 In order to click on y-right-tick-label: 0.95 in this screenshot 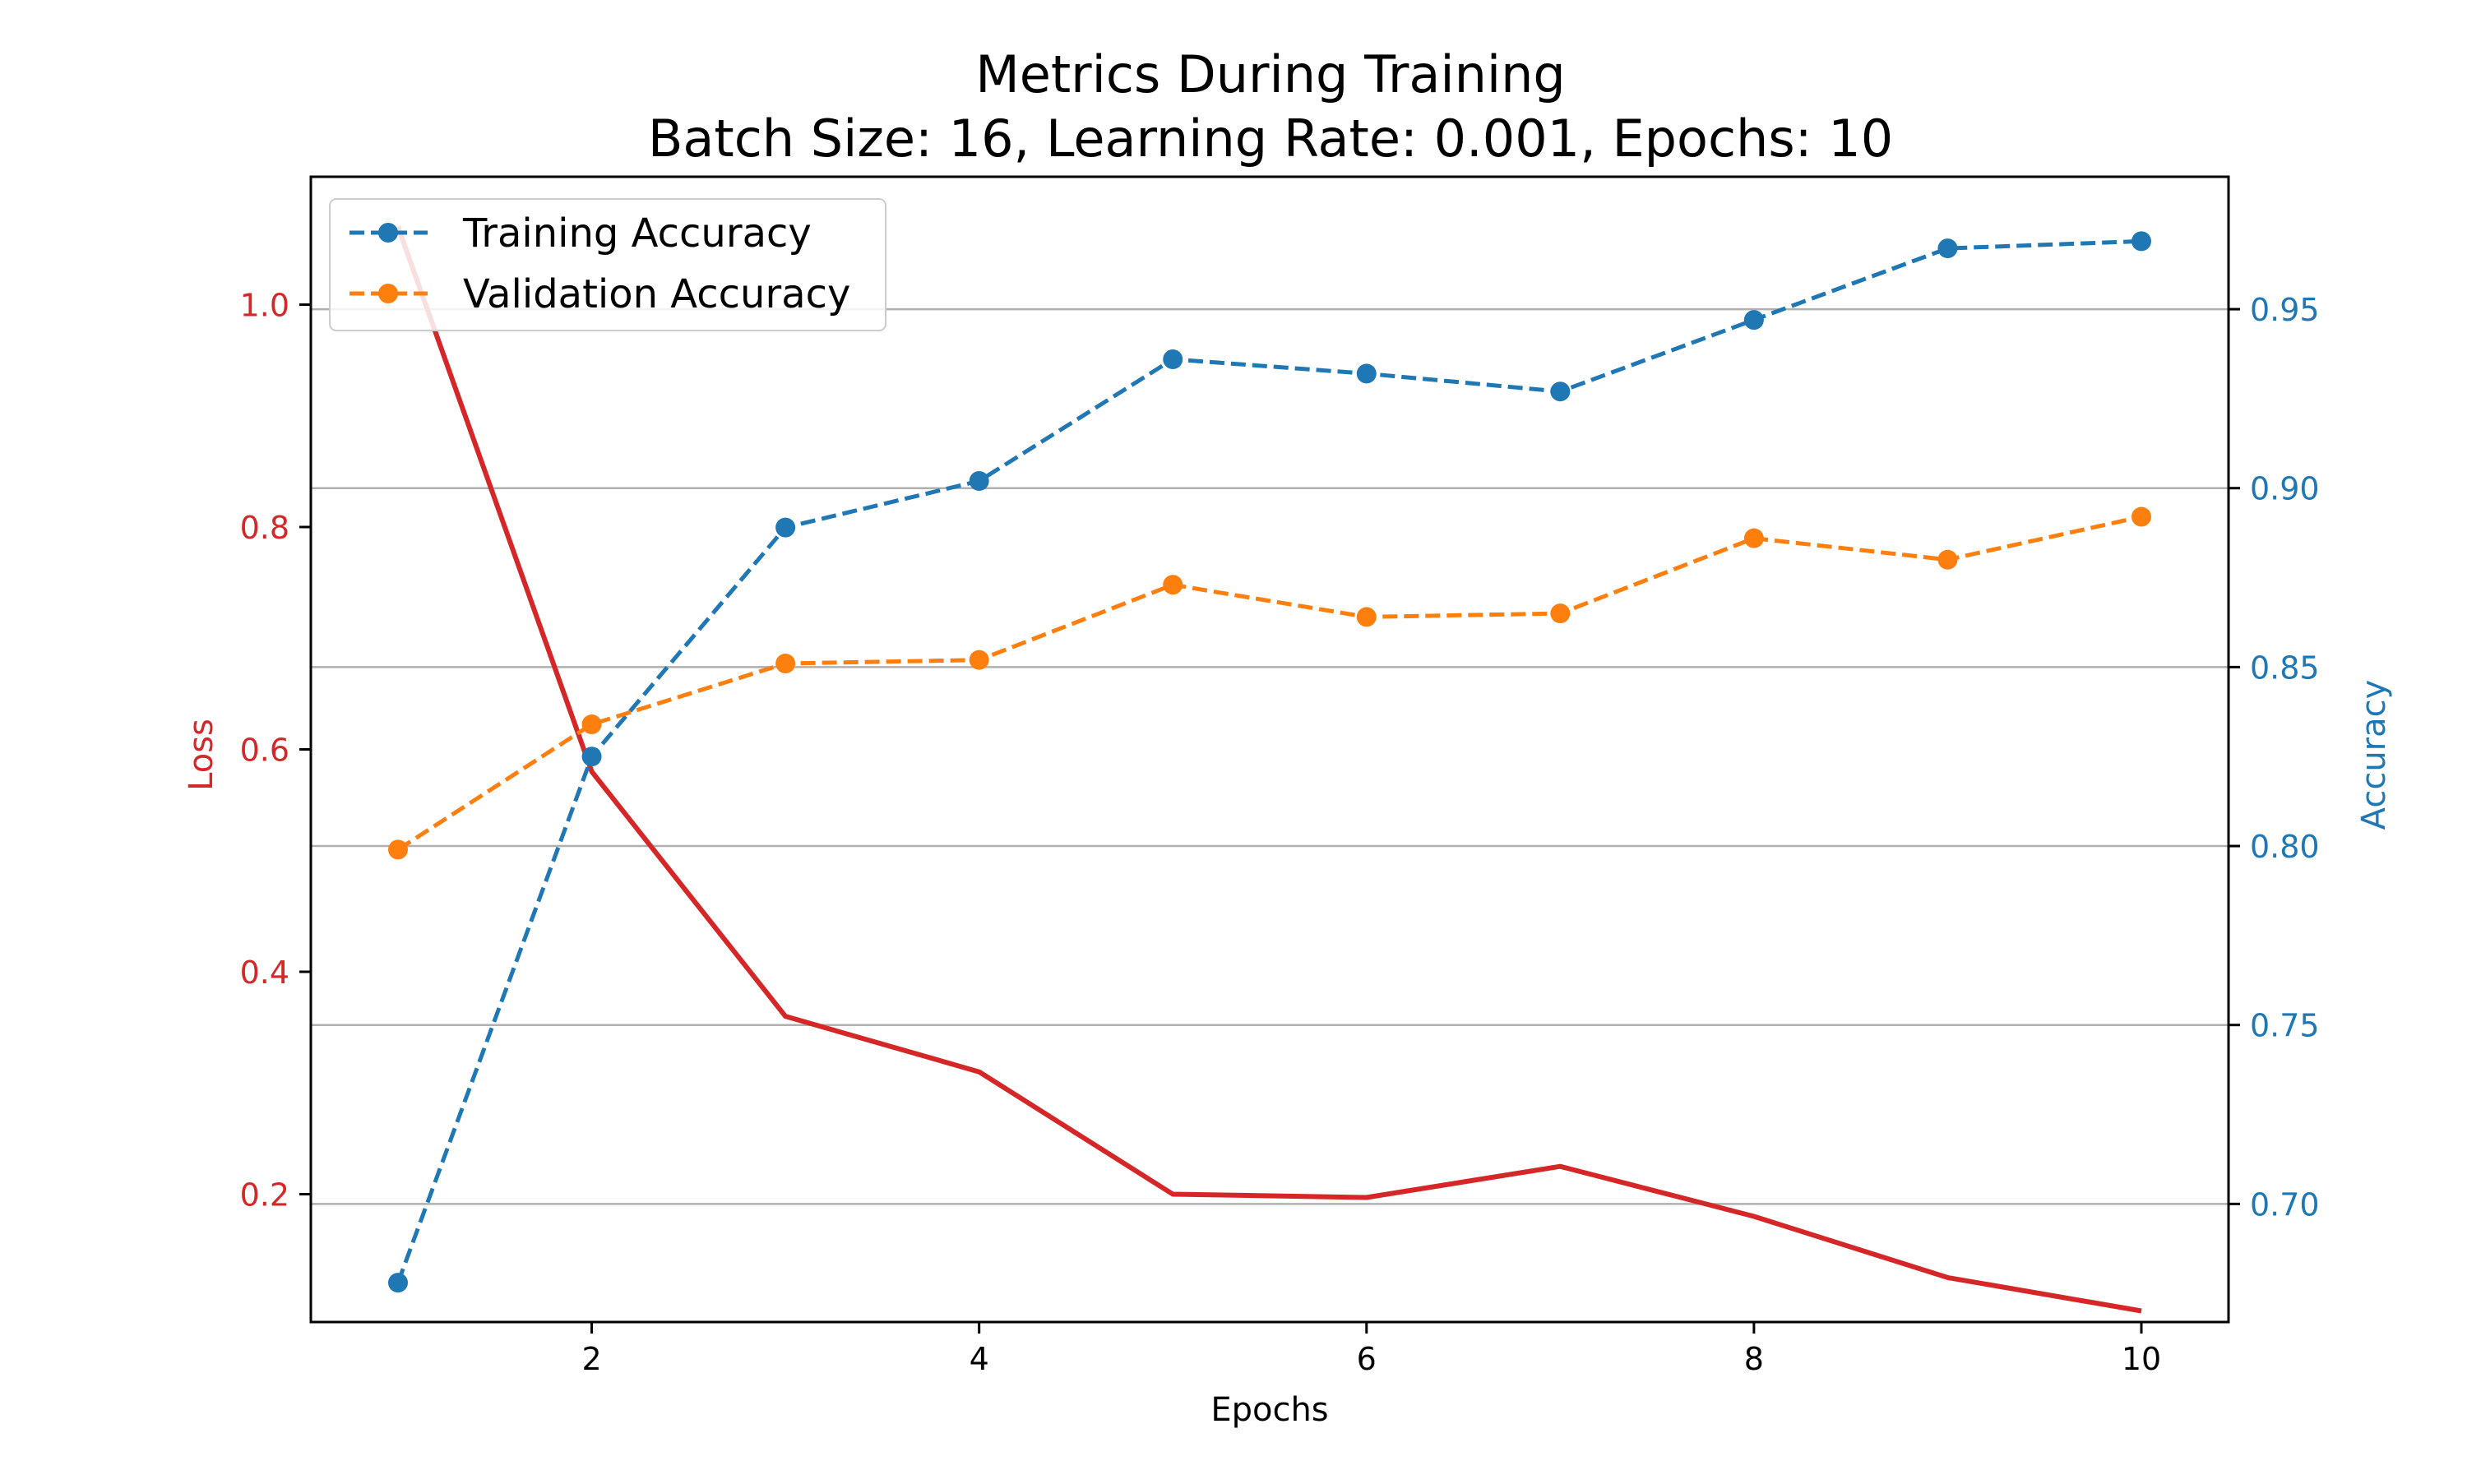, I will do `click(2285, 310)`.